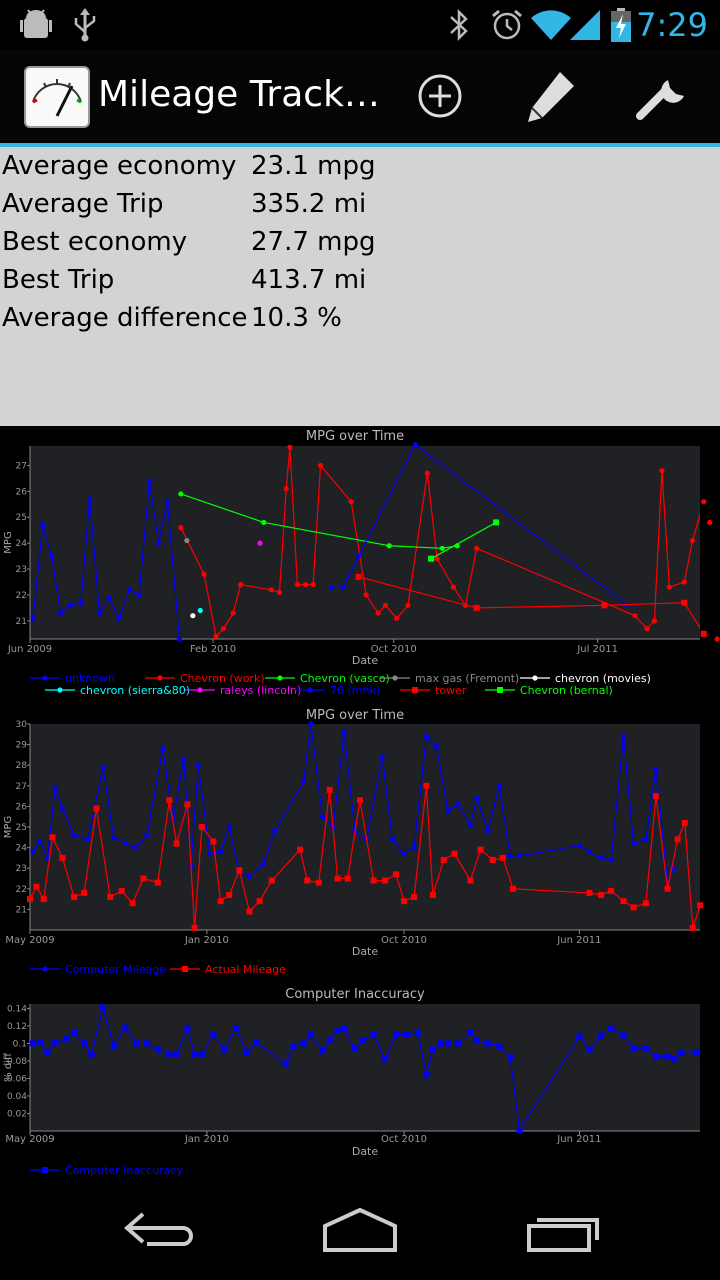  Describe the element at coordinates (664, 96) in the screenshot. I see `settings-wrench-icon` at that location.